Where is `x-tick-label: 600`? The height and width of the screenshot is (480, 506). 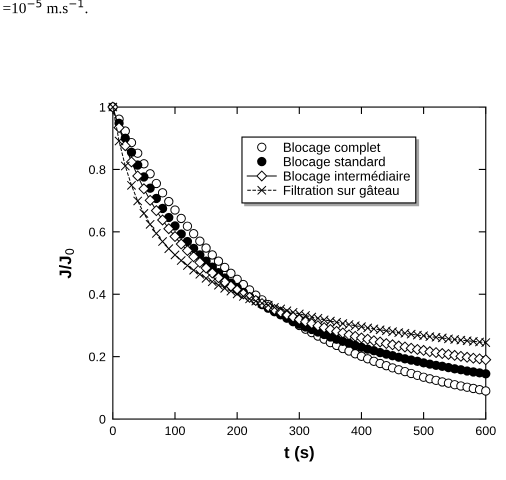
x-tick-label: 600 is located at coordinates (486, 431).